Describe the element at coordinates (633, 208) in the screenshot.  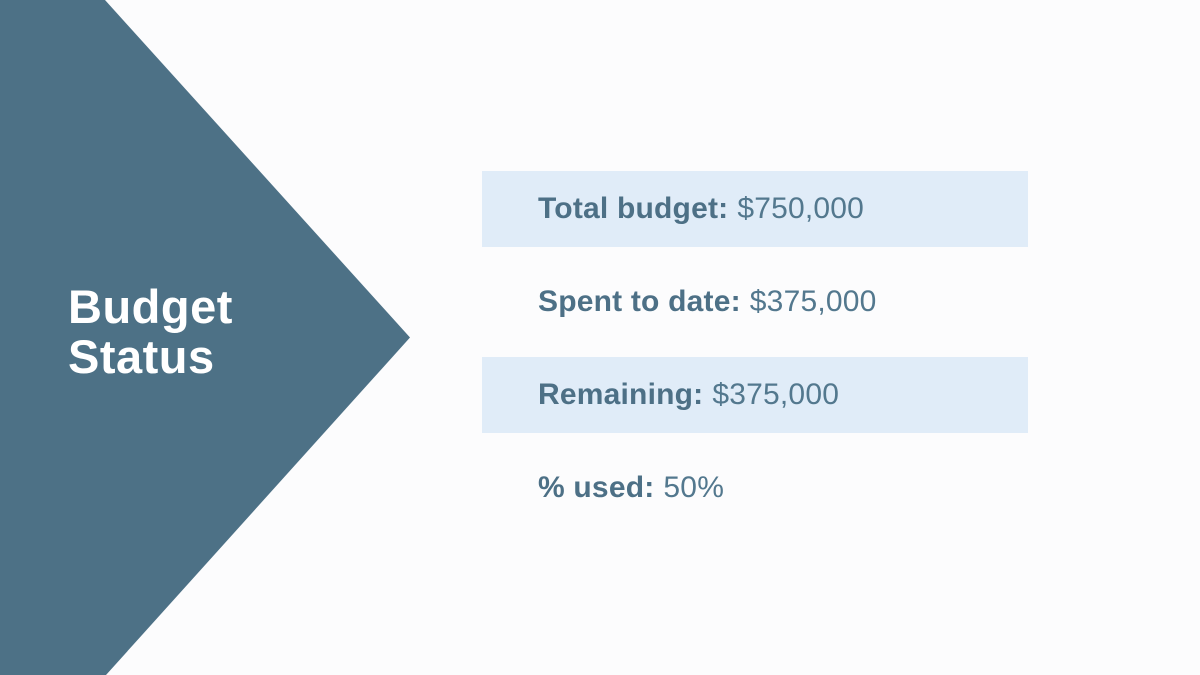
I see `stat-label: Total budget:` at that location.